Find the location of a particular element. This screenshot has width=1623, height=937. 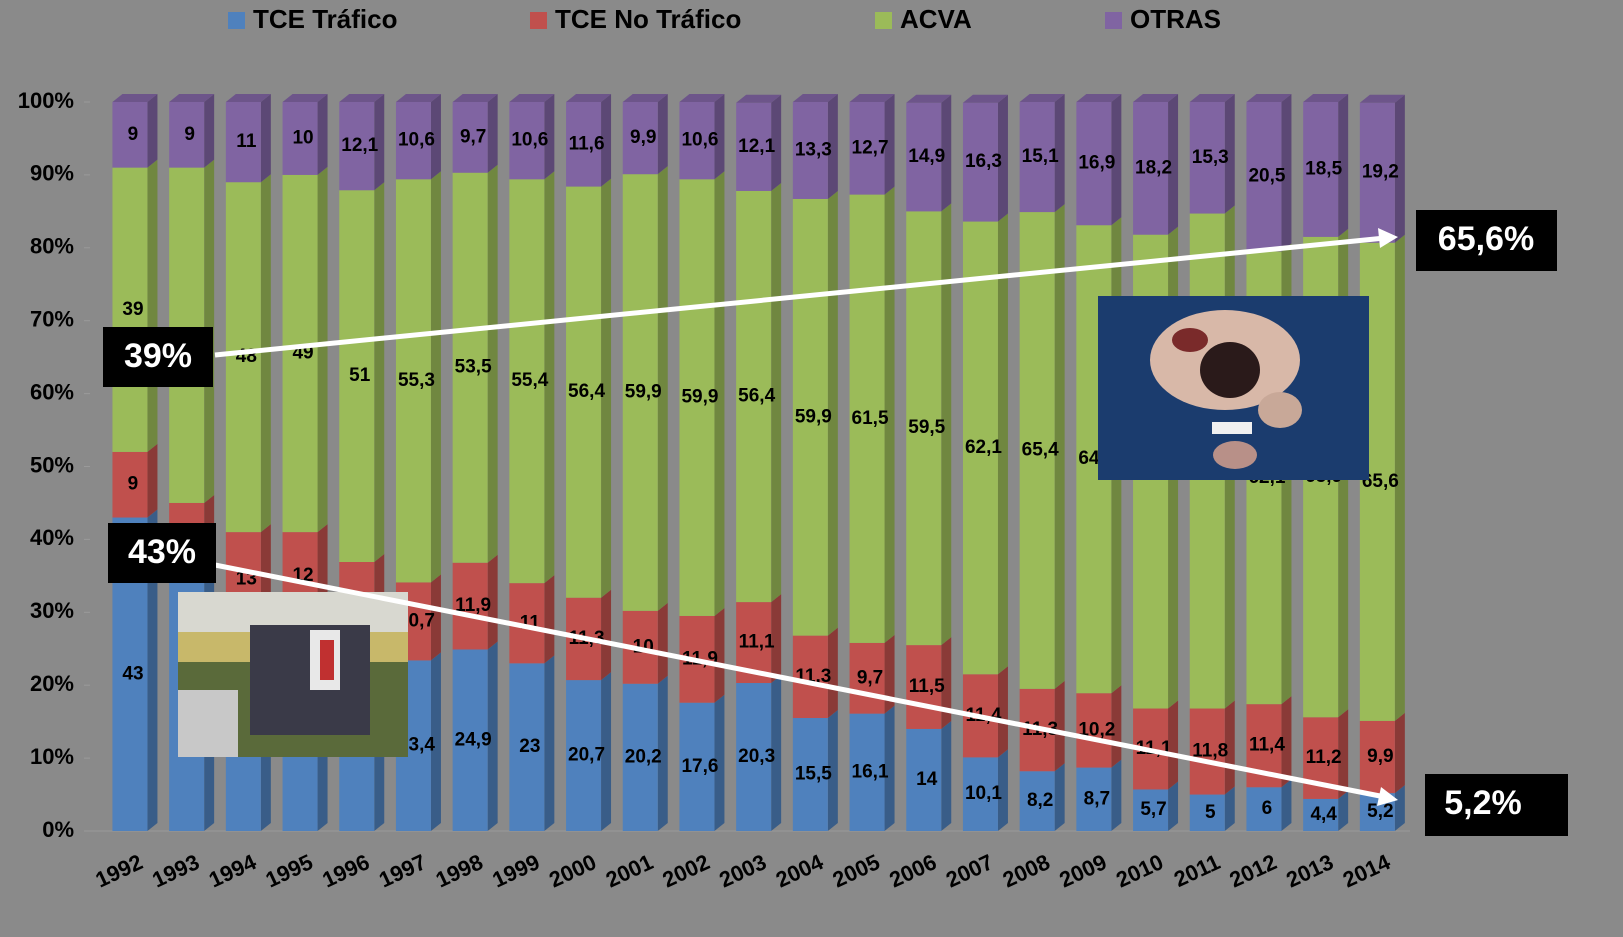

x-tick-label: 2013 is located at coordinates (1309, 870).